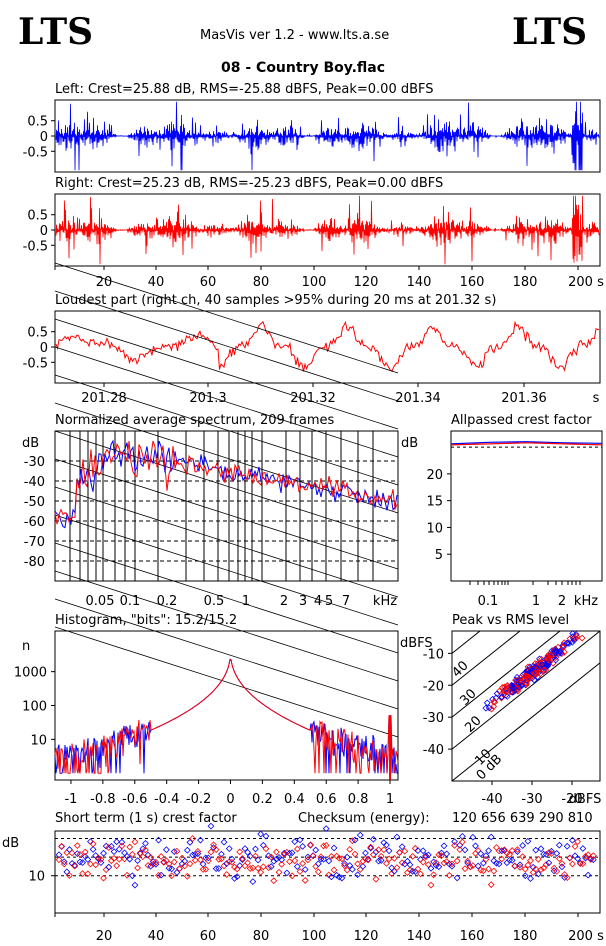  I want to click on histogram-xtick-label: 0.4, so click(294, 799).